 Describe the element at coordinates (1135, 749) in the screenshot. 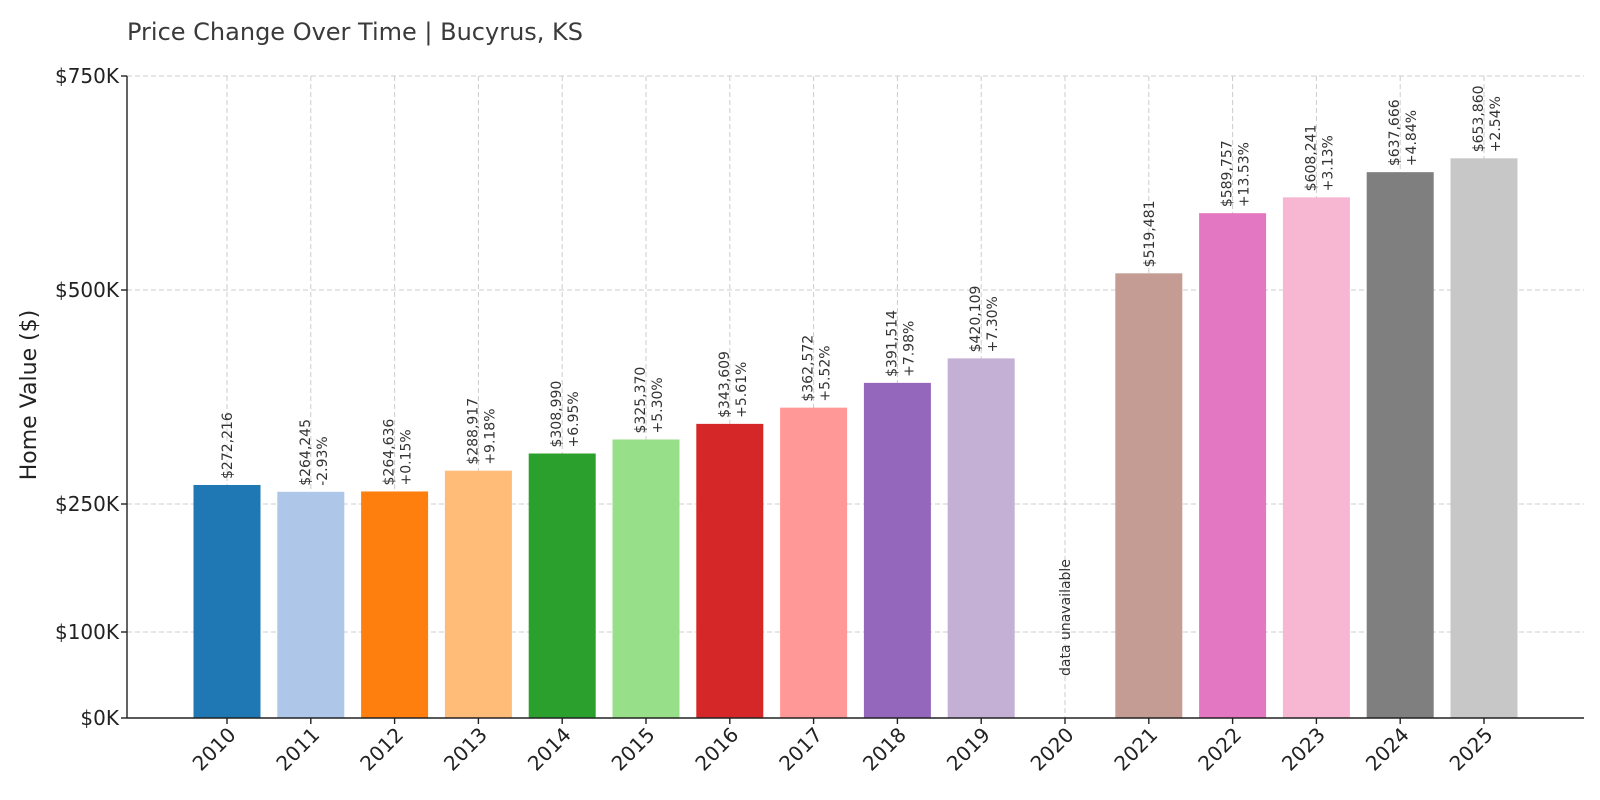

I see `x-tick-label: 2021` at that location.